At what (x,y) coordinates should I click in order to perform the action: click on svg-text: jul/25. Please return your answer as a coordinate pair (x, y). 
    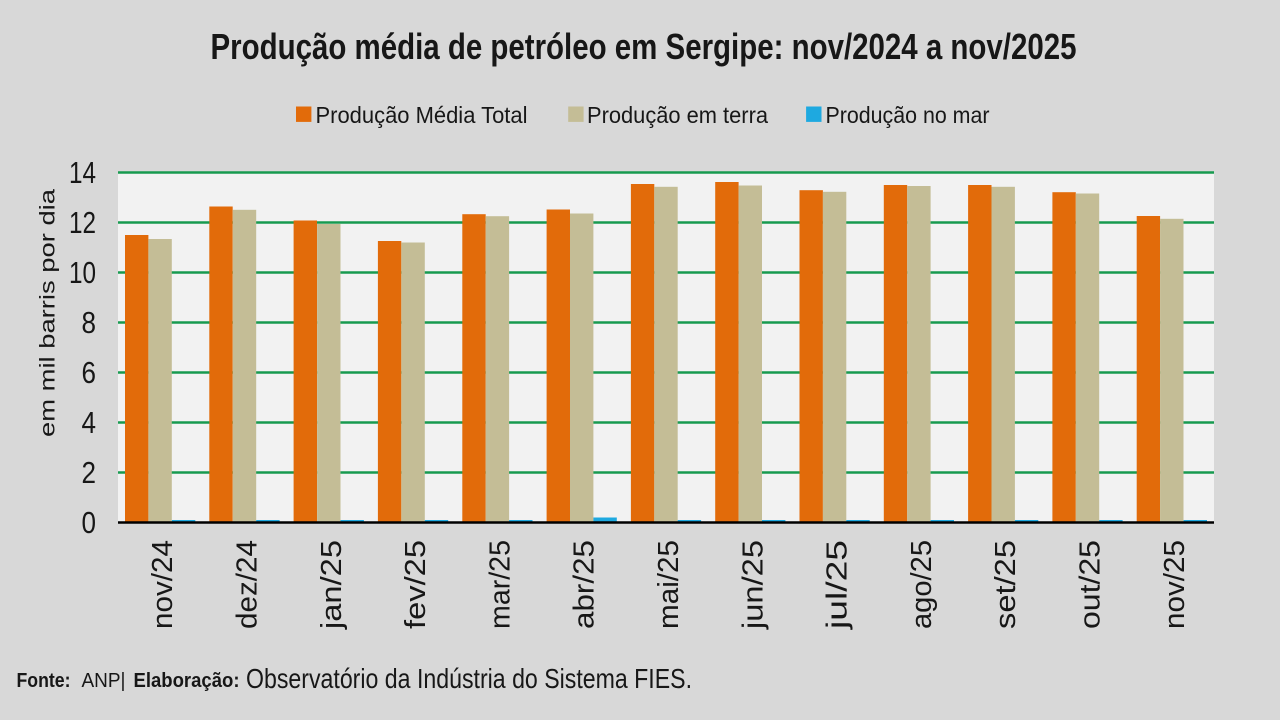
    Looking at the image, I should click on (838, 585).